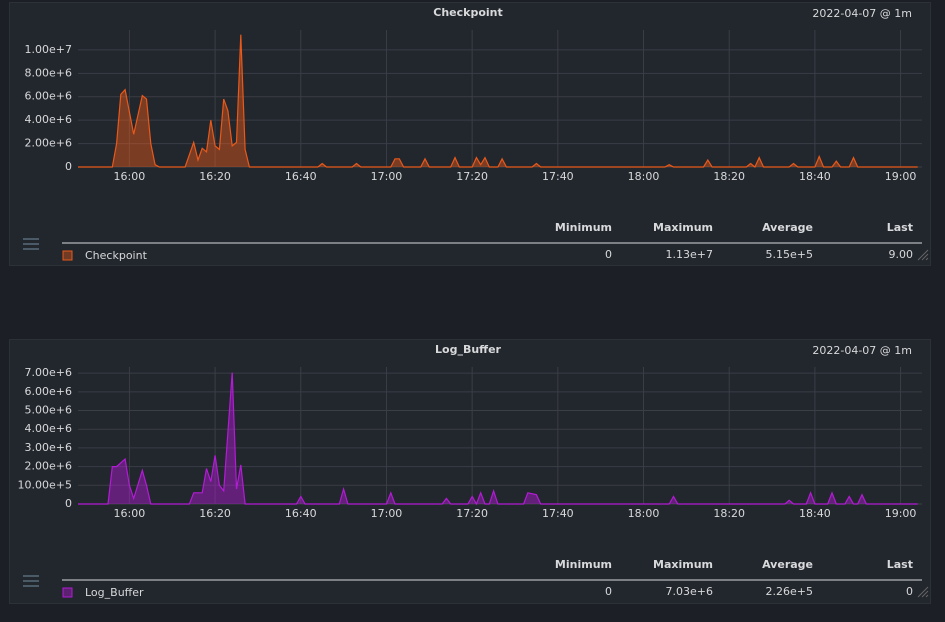 The image size is (945, 622). What do you see at coordinates (114, 592) in the screenshot?
I see `legend-name: Log_Buffer` at bounding box center [114, 592].